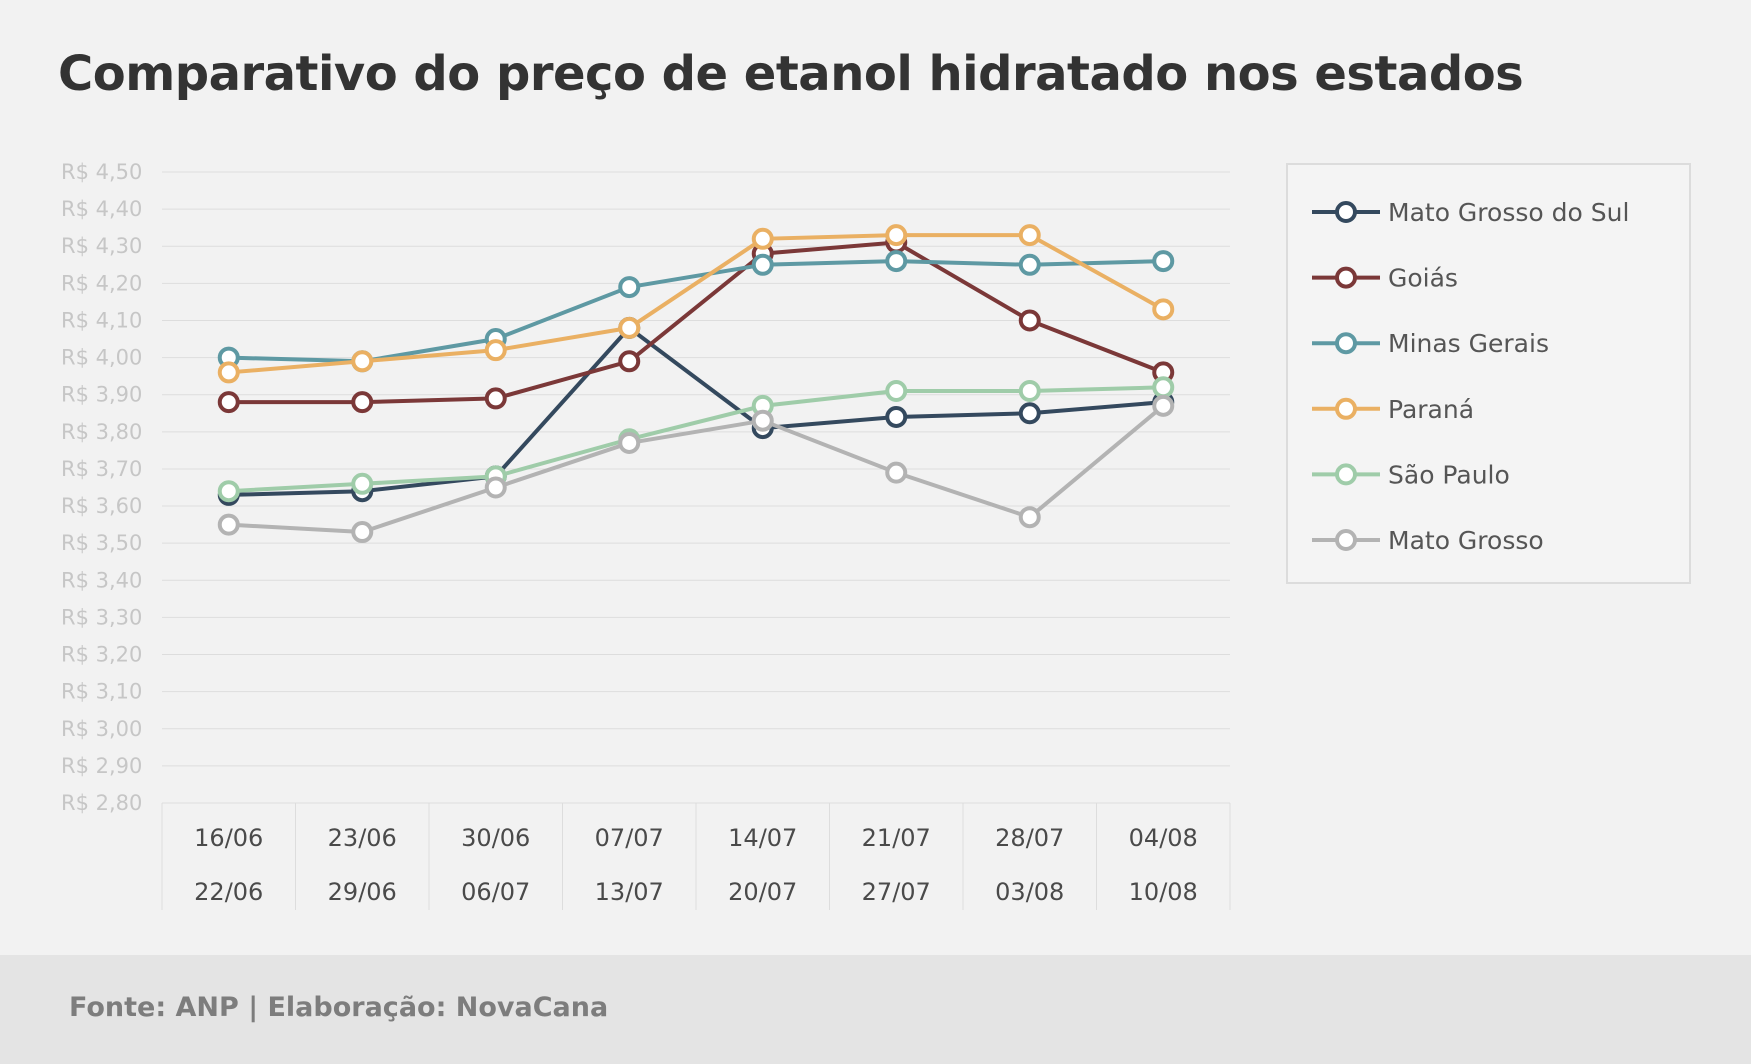  What do you see at coordinates (1029, 838) in the screenshot?
I see `x-tick-label-start: 28/07` at bounding box center [1029, 838].